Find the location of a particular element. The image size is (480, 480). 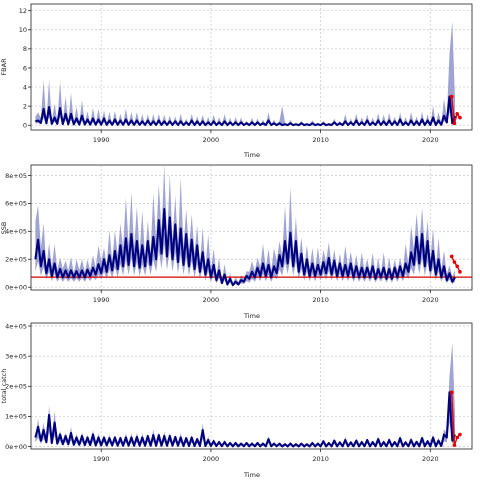

panel-fbar-xticks: 1990 2000 2010 2020 is located at coordinates (266, 137).